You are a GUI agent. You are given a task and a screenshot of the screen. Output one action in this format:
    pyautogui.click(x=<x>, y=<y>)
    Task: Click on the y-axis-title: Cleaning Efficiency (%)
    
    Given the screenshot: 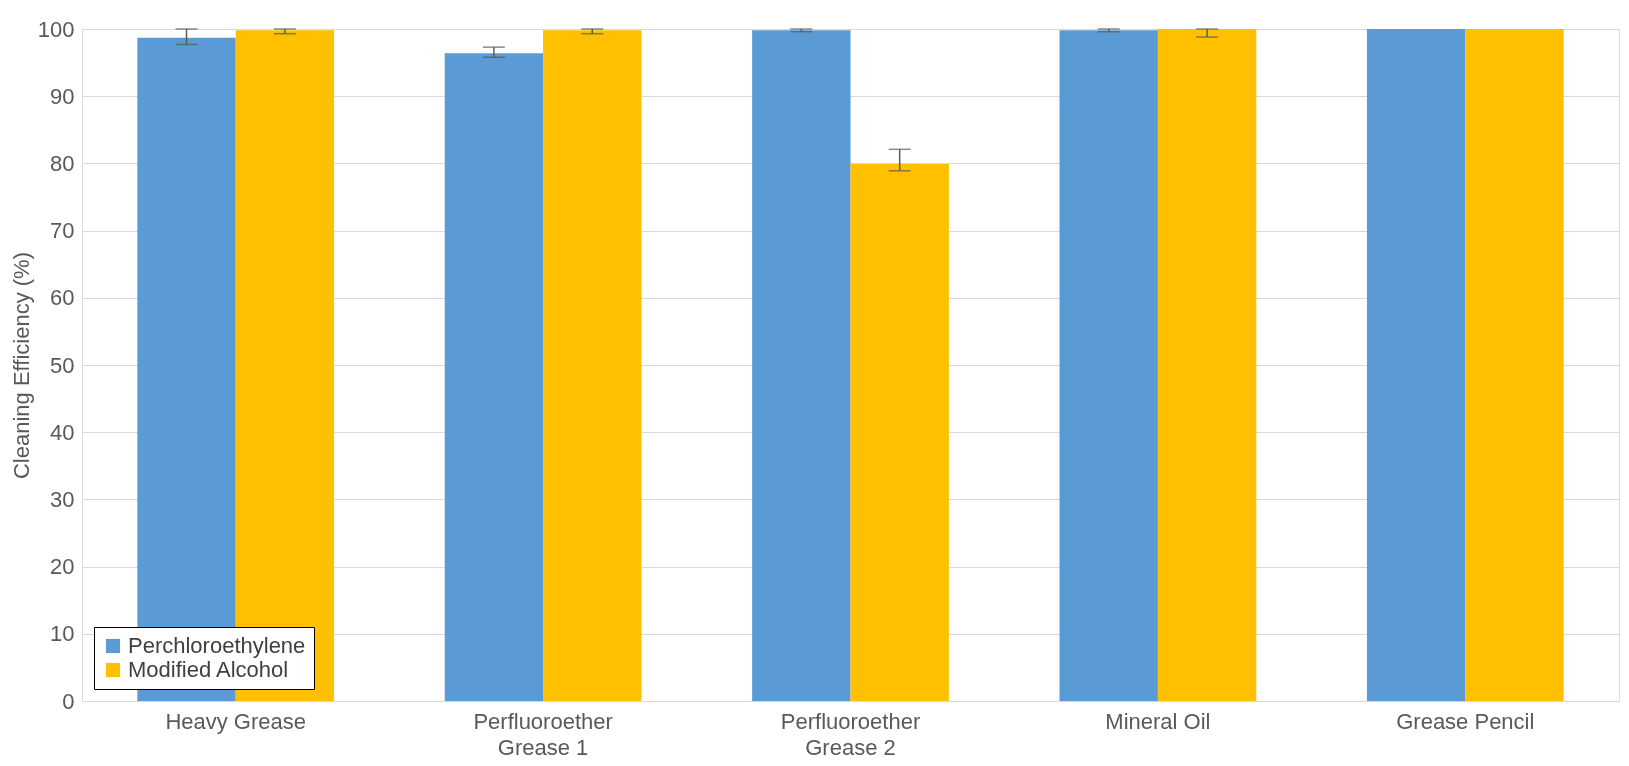 What is the action you would take?
    pyautogui.click(x=21, y=365)
    